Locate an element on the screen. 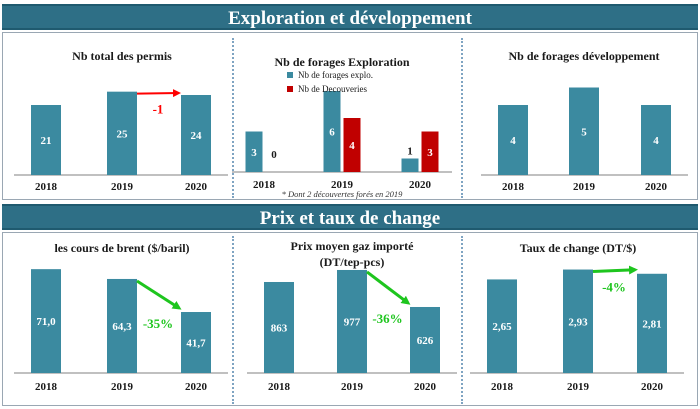  data-label: 41,7 is located at coordinates (196, 344).